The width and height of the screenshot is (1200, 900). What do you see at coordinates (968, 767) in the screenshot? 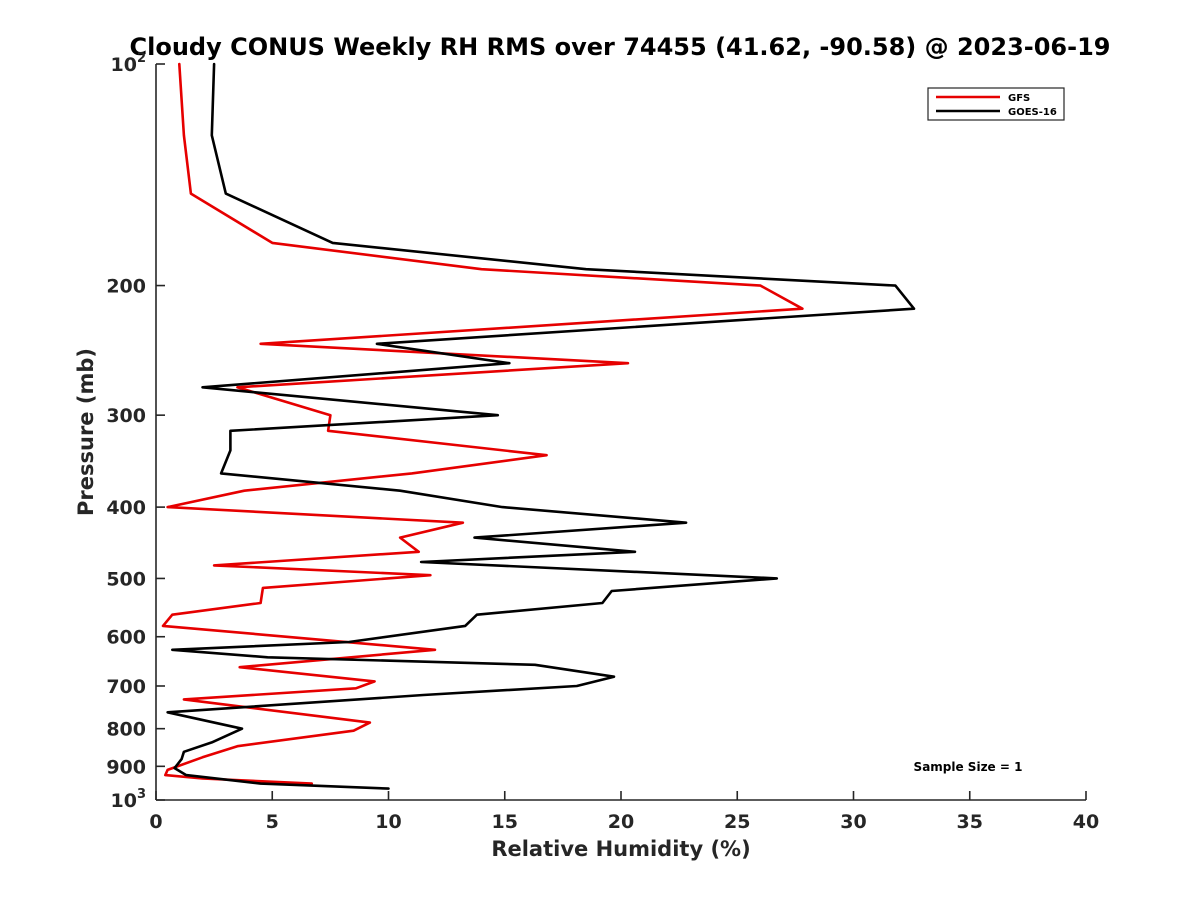
I see `sample-size-annotation: Sample Size = 1` at bounding box center [968, 767].